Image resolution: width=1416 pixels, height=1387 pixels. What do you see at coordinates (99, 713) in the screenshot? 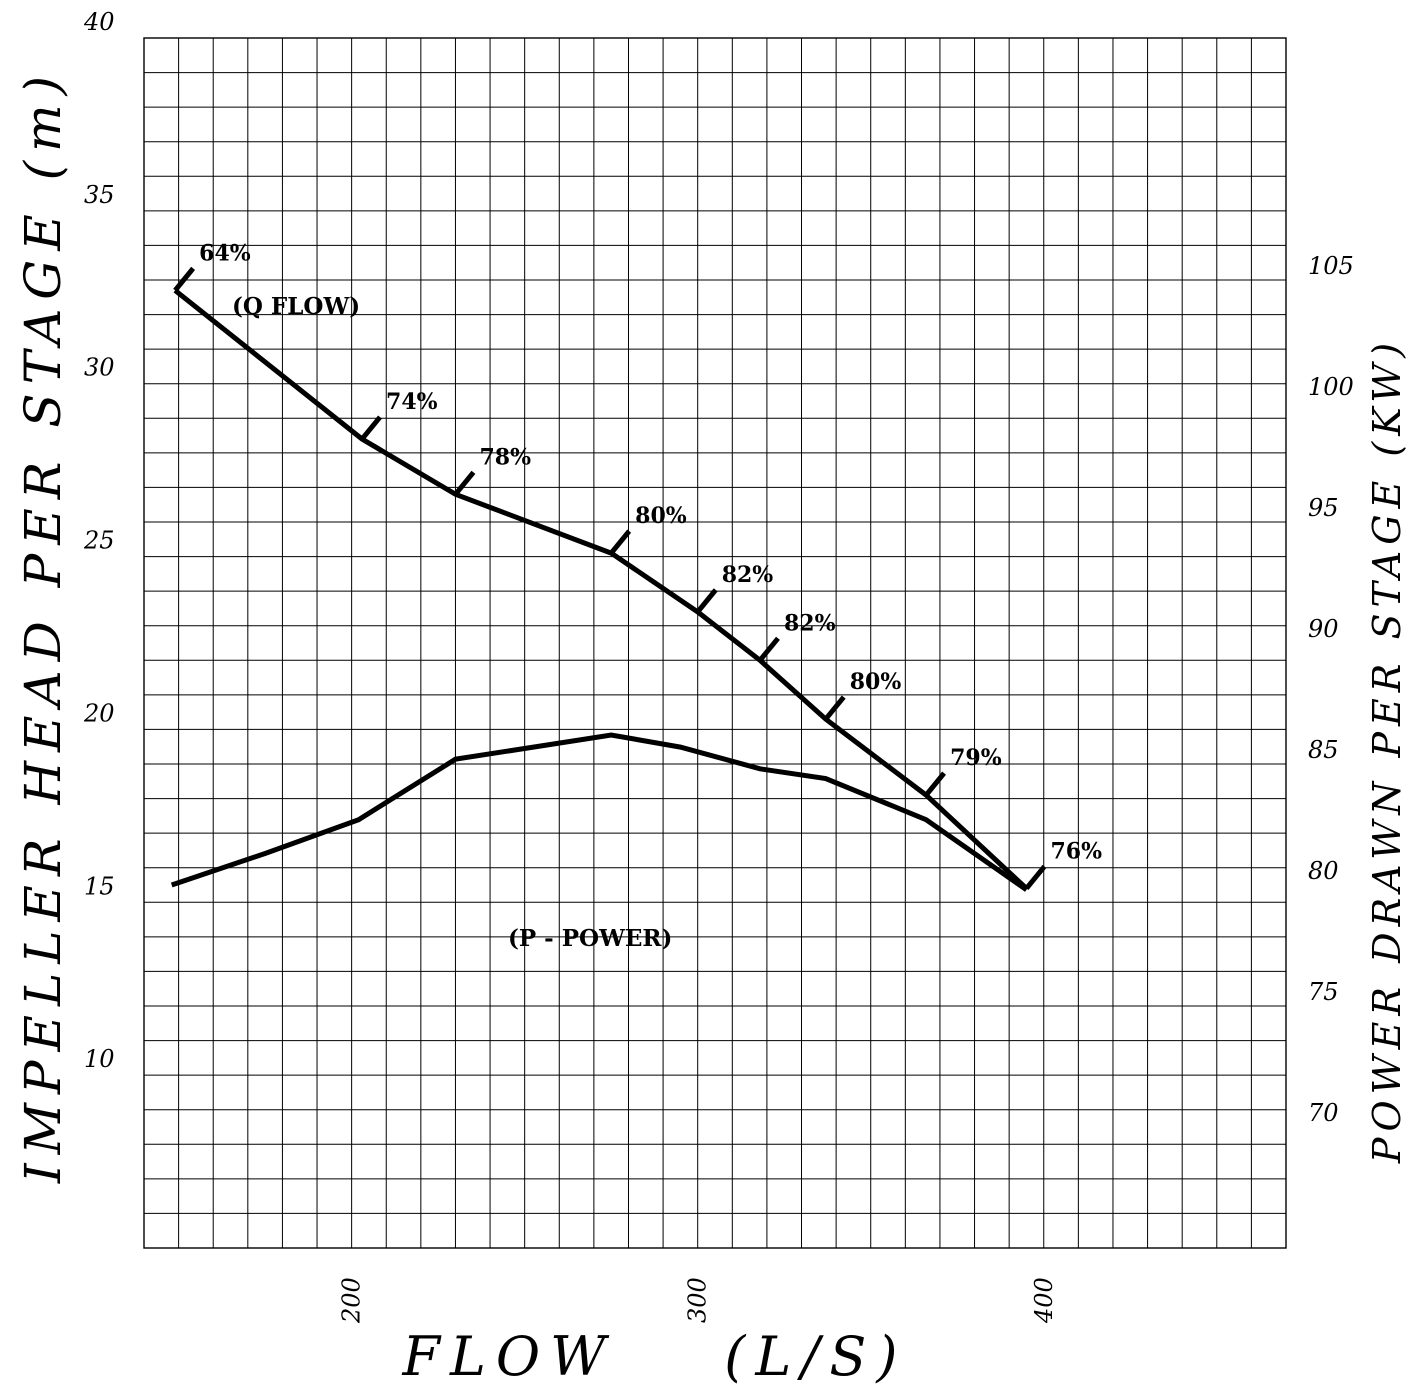
I see `left-tick-label: 20` at bounding box center [99, 713].